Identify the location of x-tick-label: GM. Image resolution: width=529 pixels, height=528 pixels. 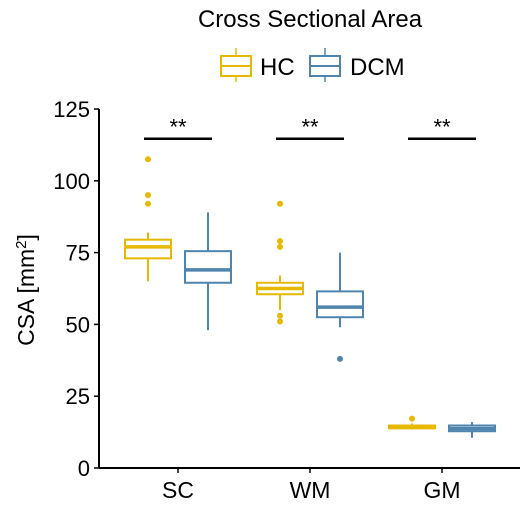
(441, 490).